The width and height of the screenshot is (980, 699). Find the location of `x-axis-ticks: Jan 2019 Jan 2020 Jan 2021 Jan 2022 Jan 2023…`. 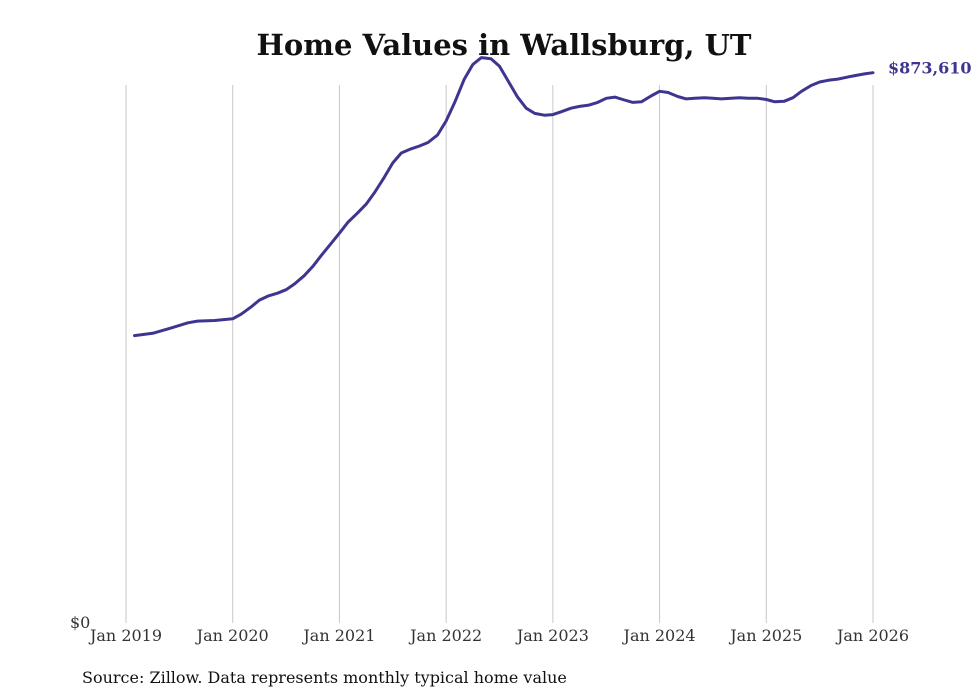

x-axis-ticks: Jan 2019 Jan 2020 Jan 2021 Jan 2022 Jan 2023… is located at coordinates (498, 635).